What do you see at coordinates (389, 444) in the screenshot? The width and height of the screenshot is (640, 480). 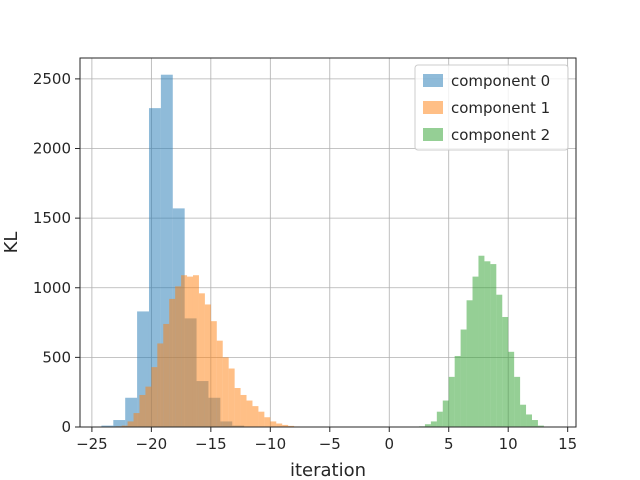 I see `x-tick-label: 0` at bounding box center [389, 444].